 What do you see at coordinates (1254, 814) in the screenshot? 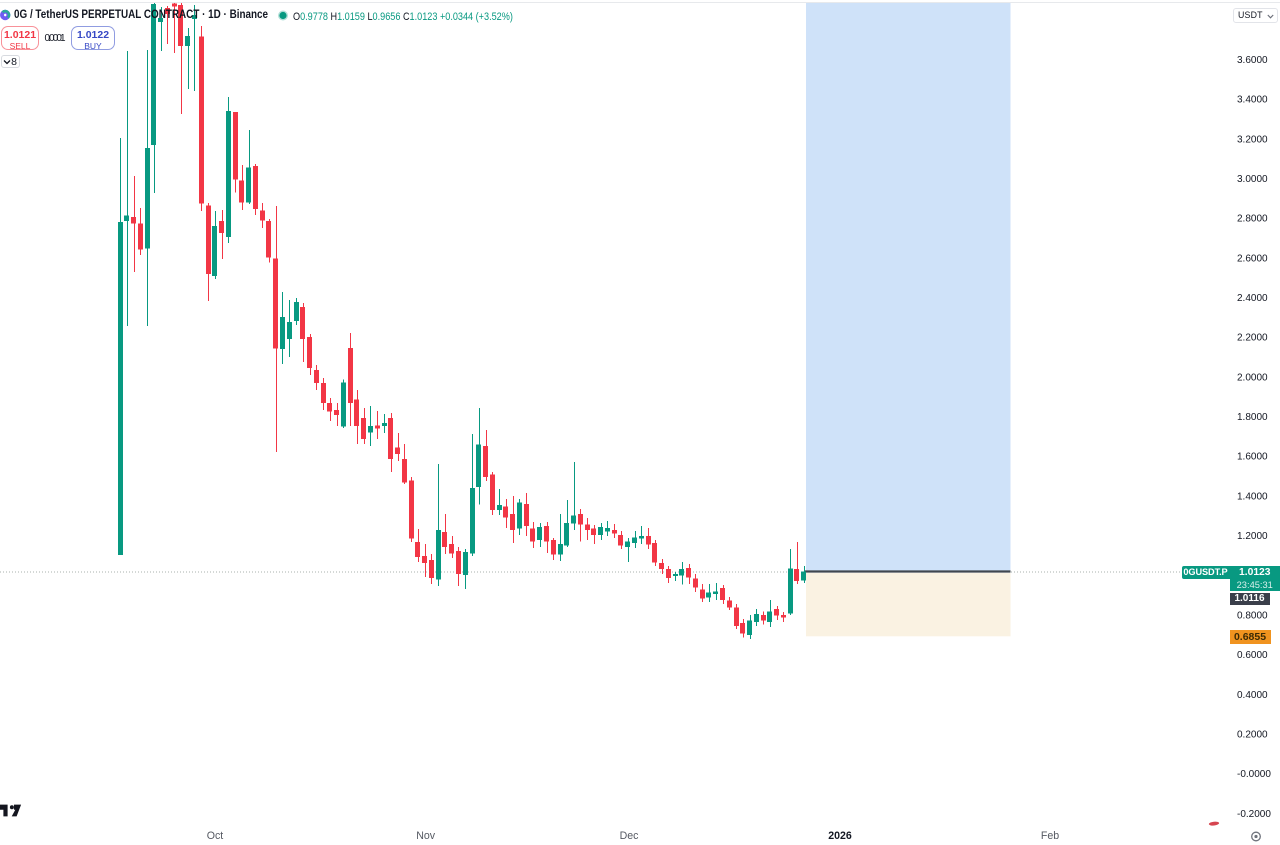
I see `svg-text: -0.2000` at bounding box center [1254, 814].